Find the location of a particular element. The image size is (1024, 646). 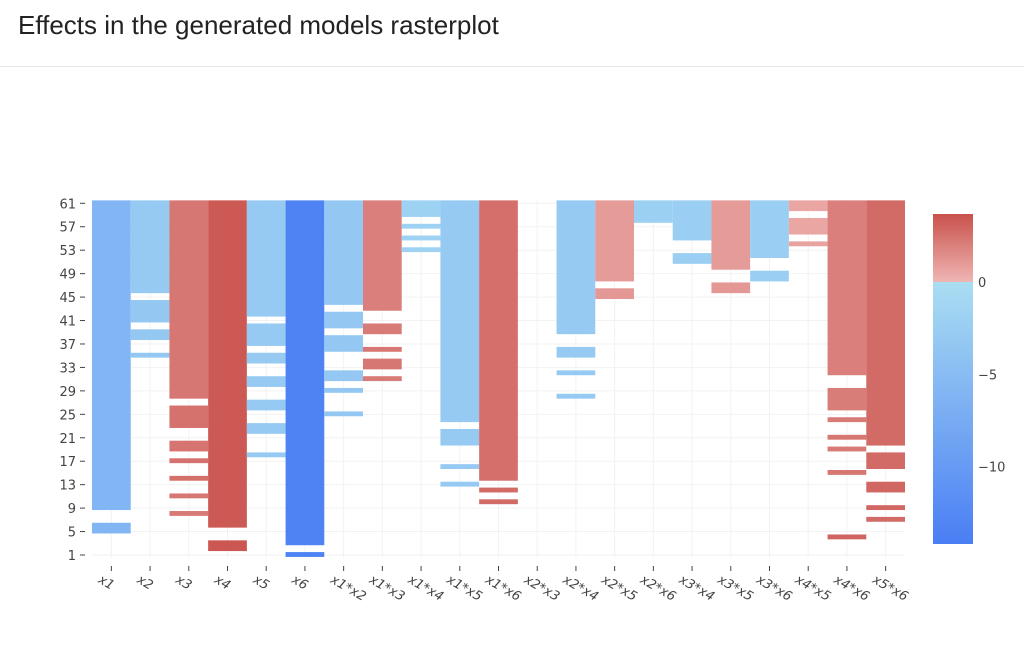

y-tick-label: 17 is located at coordinates (67, 462).